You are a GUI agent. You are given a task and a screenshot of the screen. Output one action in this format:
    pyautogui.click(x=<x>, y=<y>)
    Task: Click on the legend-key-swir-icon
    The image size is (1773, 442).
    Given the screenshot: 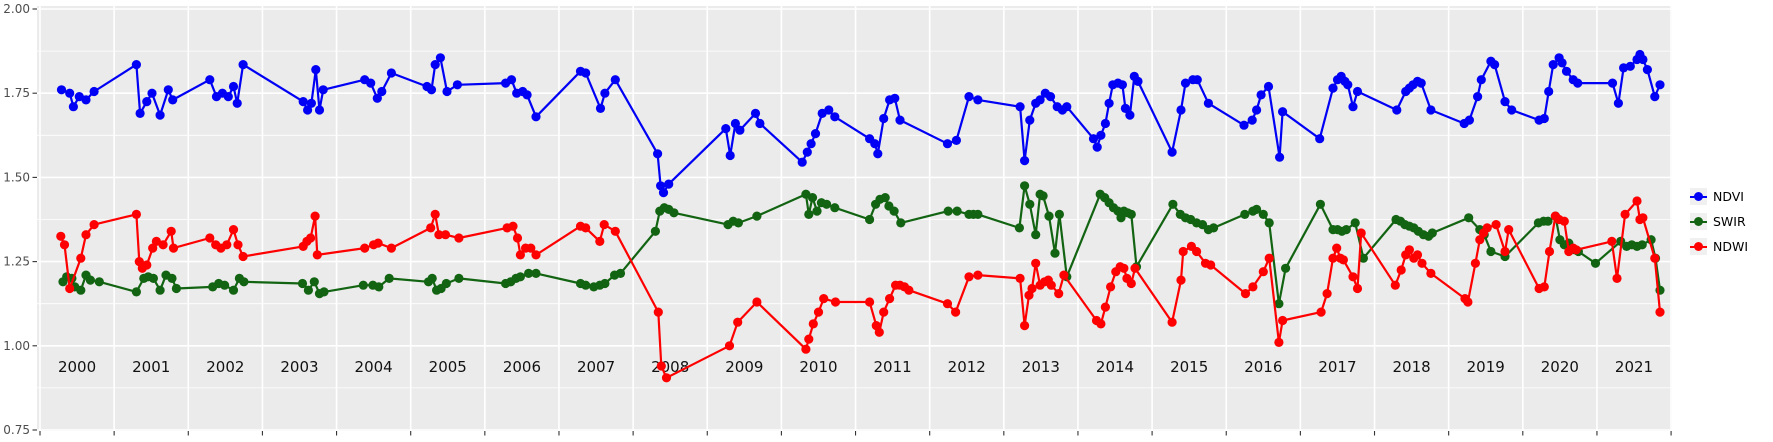 What is the action you would take?
    pyautogui.click(x=1698, y=221)
    